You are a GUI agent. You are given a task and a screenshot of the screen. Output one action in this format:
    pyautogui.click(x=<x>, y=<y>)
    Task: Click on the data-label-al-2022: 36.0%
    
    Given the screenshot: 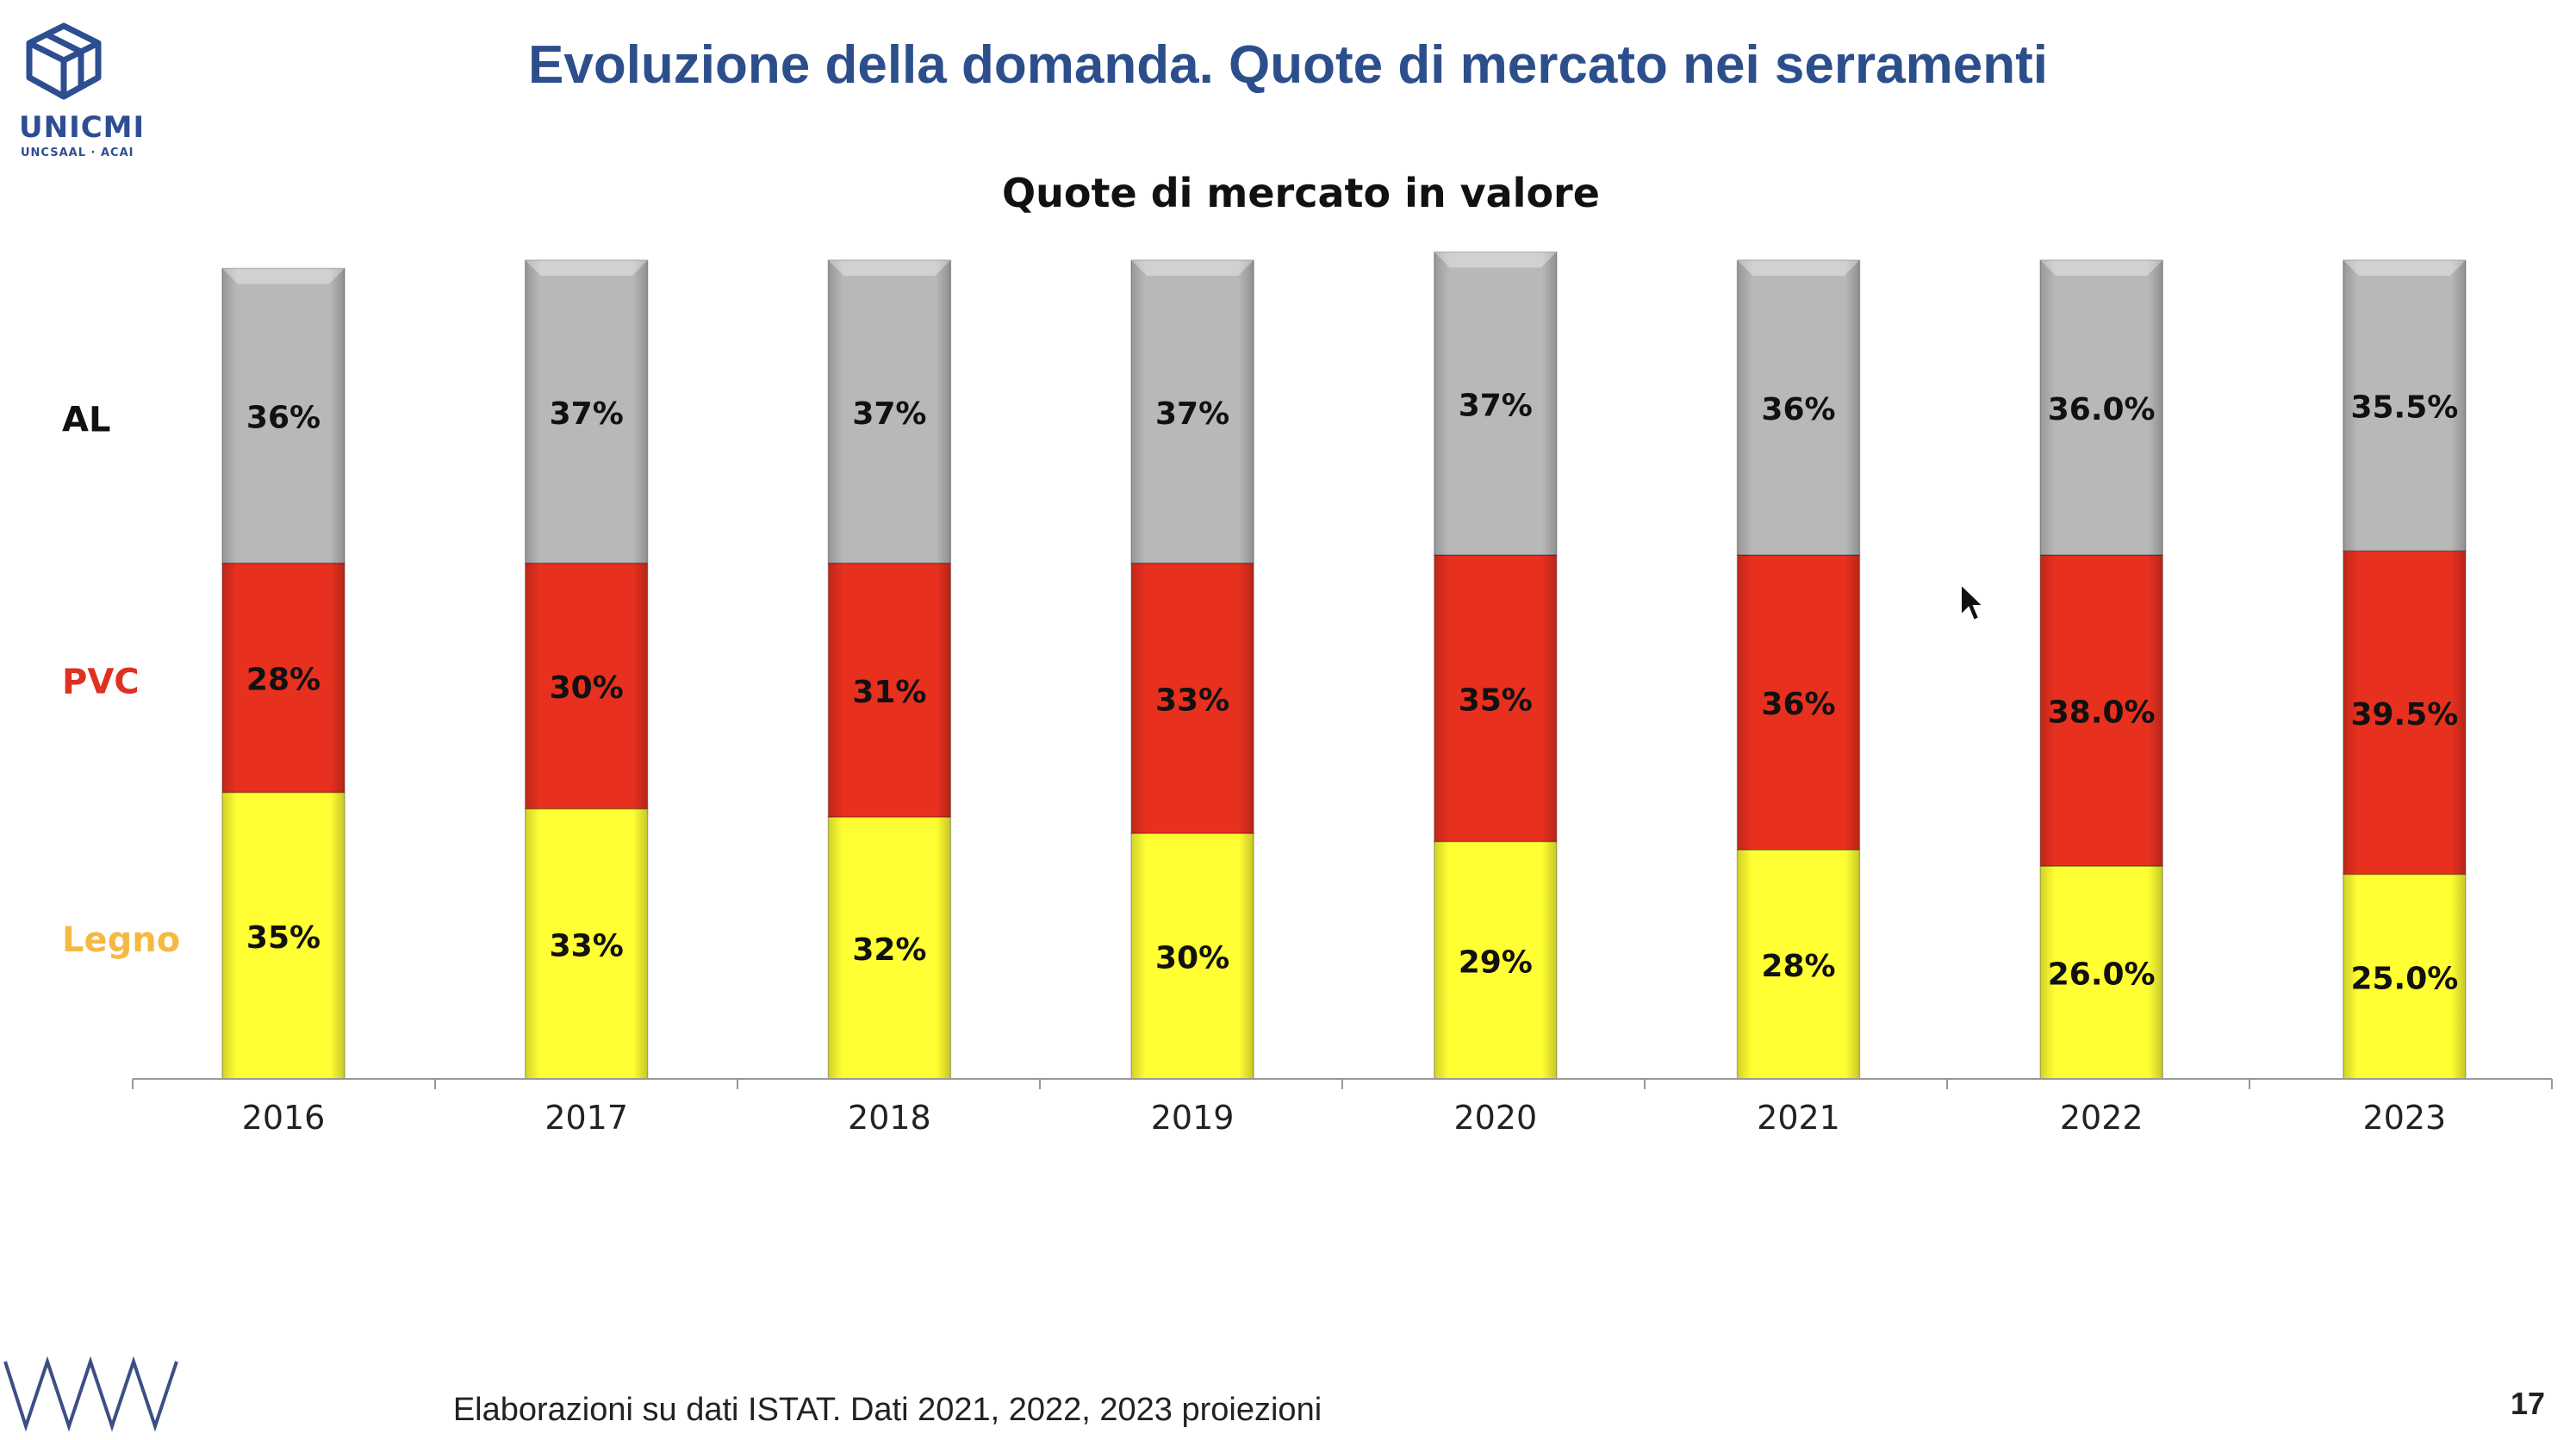 What is the action you would take?
    pyautogui.click(x=2102, y=409)
    